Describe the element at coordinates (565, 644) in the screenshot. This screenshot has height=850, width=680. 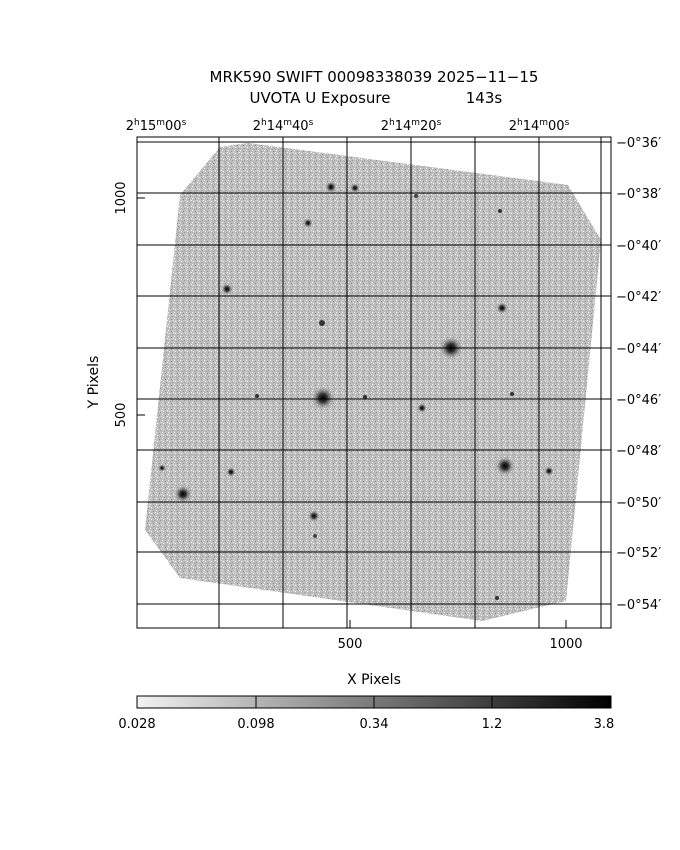
I see `x-tick-label-1000: 1000` at that location.